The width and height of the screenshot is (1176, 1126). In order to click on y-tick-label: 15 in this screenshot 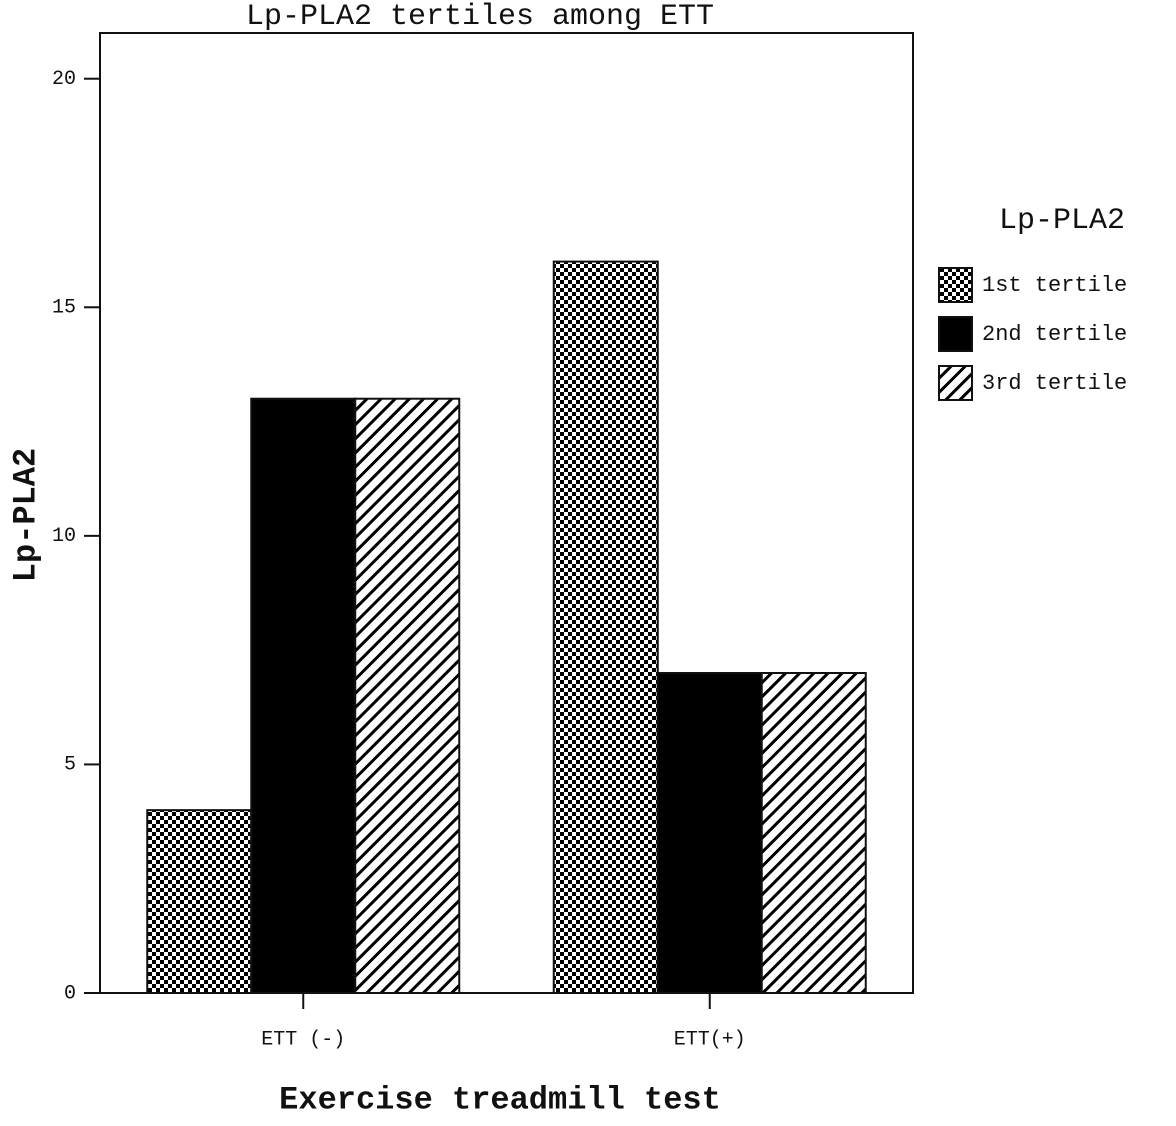, I will do `click(64, 308)`.